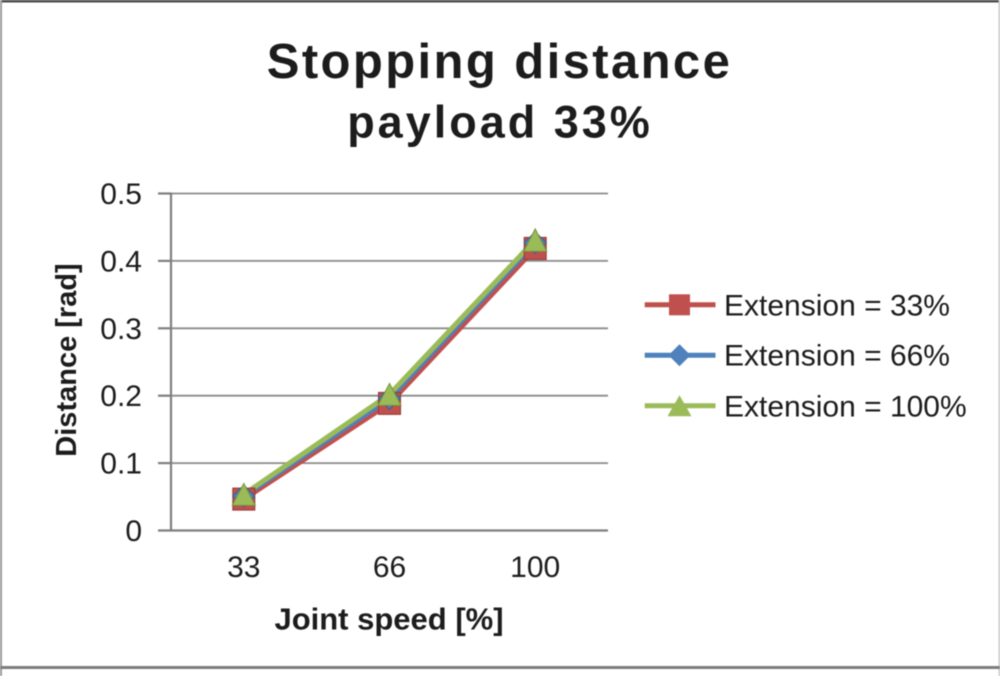  What do you see at coordinates (243, 567) in the screenshot?
I see `svg-text: 33` at bounding box center [243, 567].